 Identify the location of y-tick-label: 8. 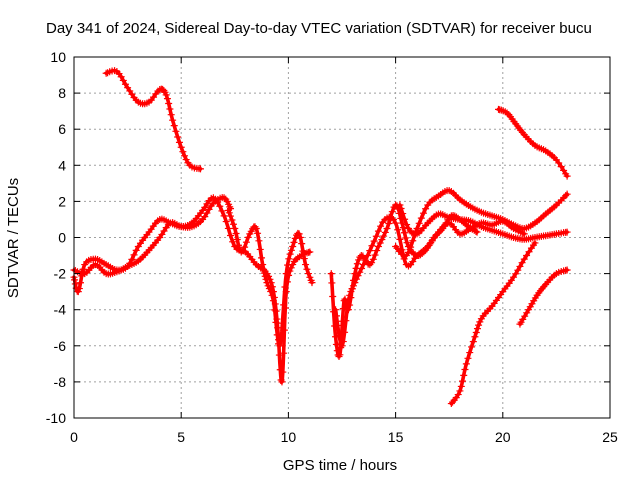
(62, 93).